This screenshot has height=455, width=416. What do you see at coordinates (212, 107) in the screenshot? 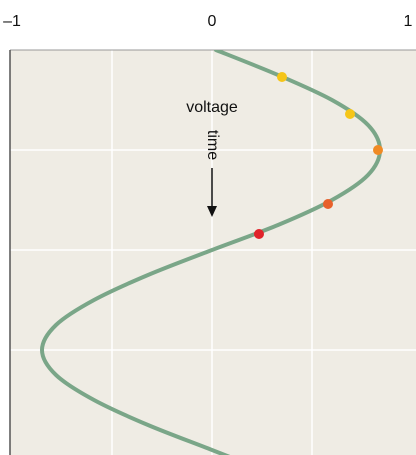
I see `annotation: voltage` at bounding box center [212, 107].